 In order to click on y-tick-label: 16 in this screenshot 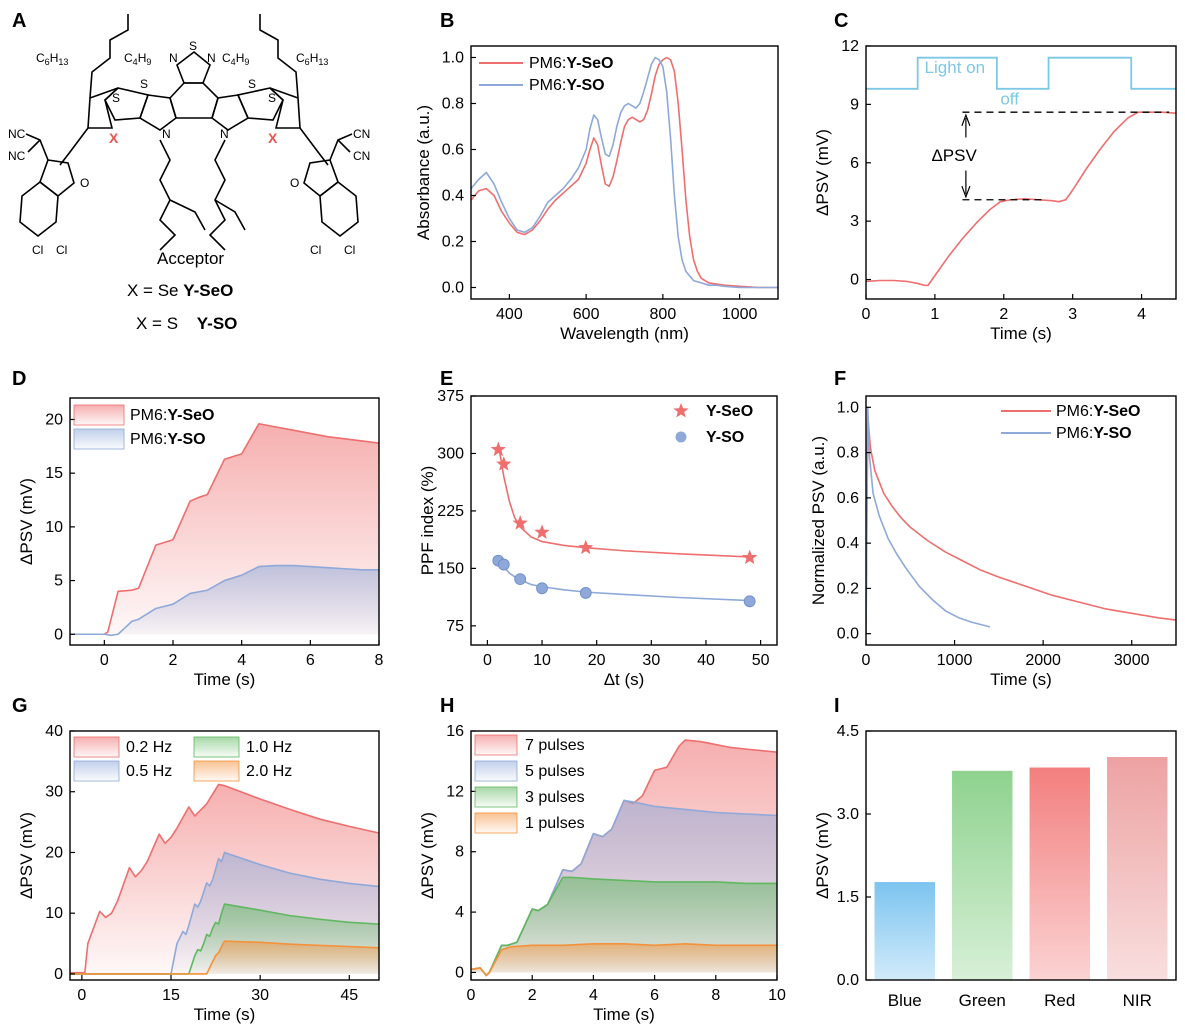, I will do `click(455, 731)`.